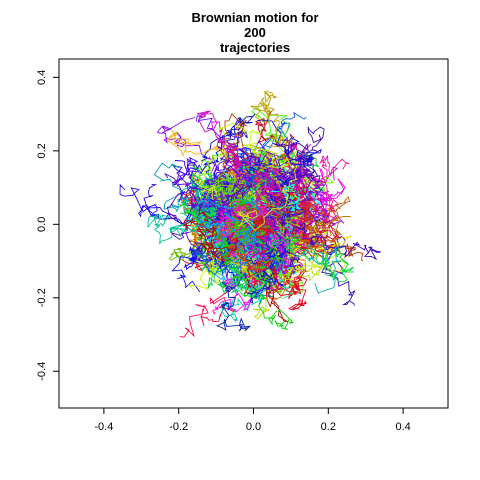 The width and height of the screenshot is (480, 480). I want to click on x-tick-label: 0.2, so click(328, 427).